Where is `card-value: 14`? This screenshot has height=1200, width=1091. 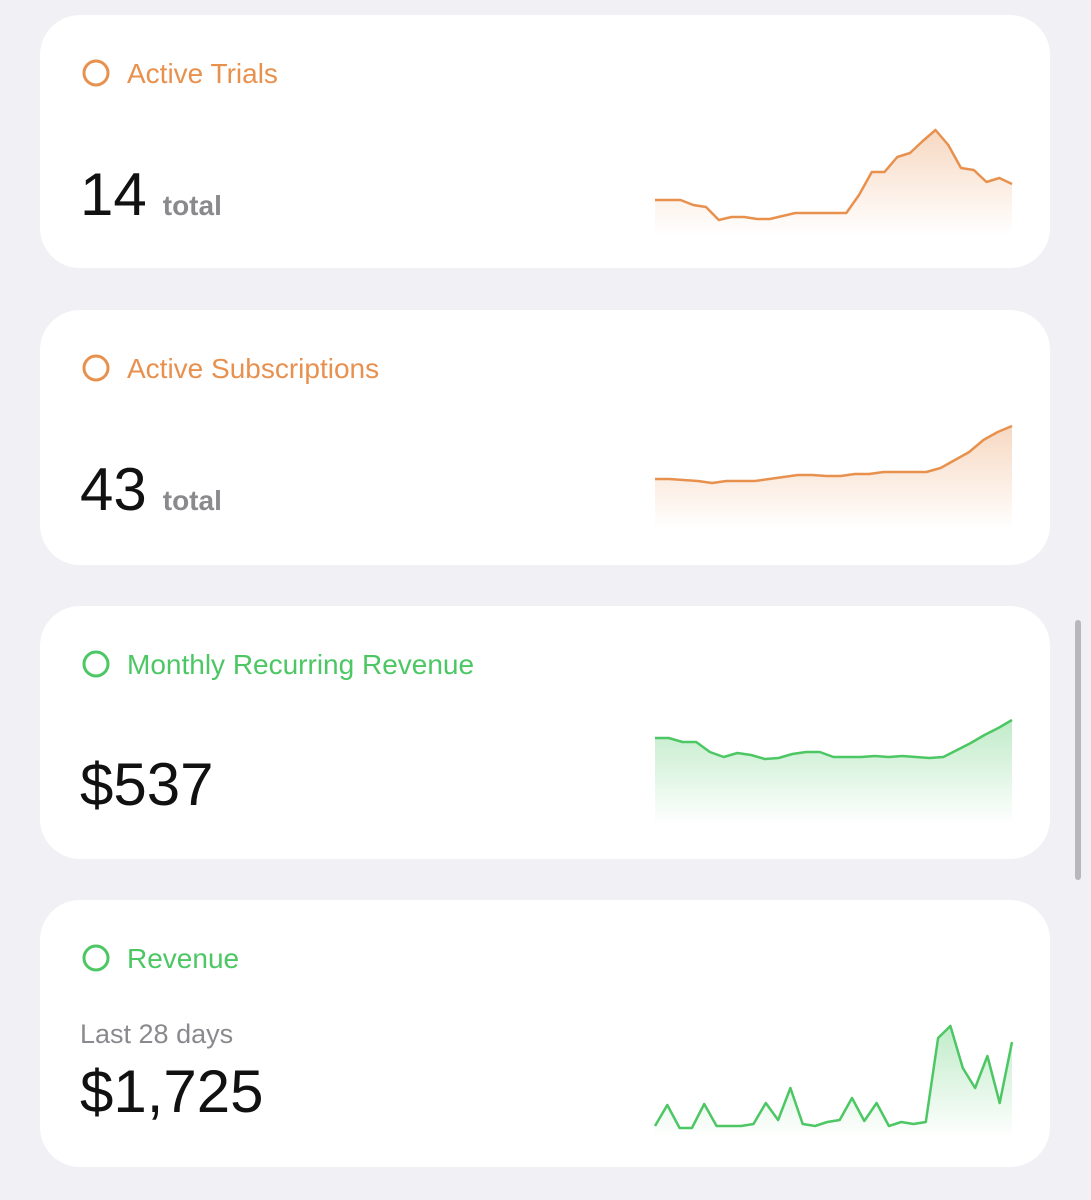
card-value: 14 is located at coordinates (113, 194).